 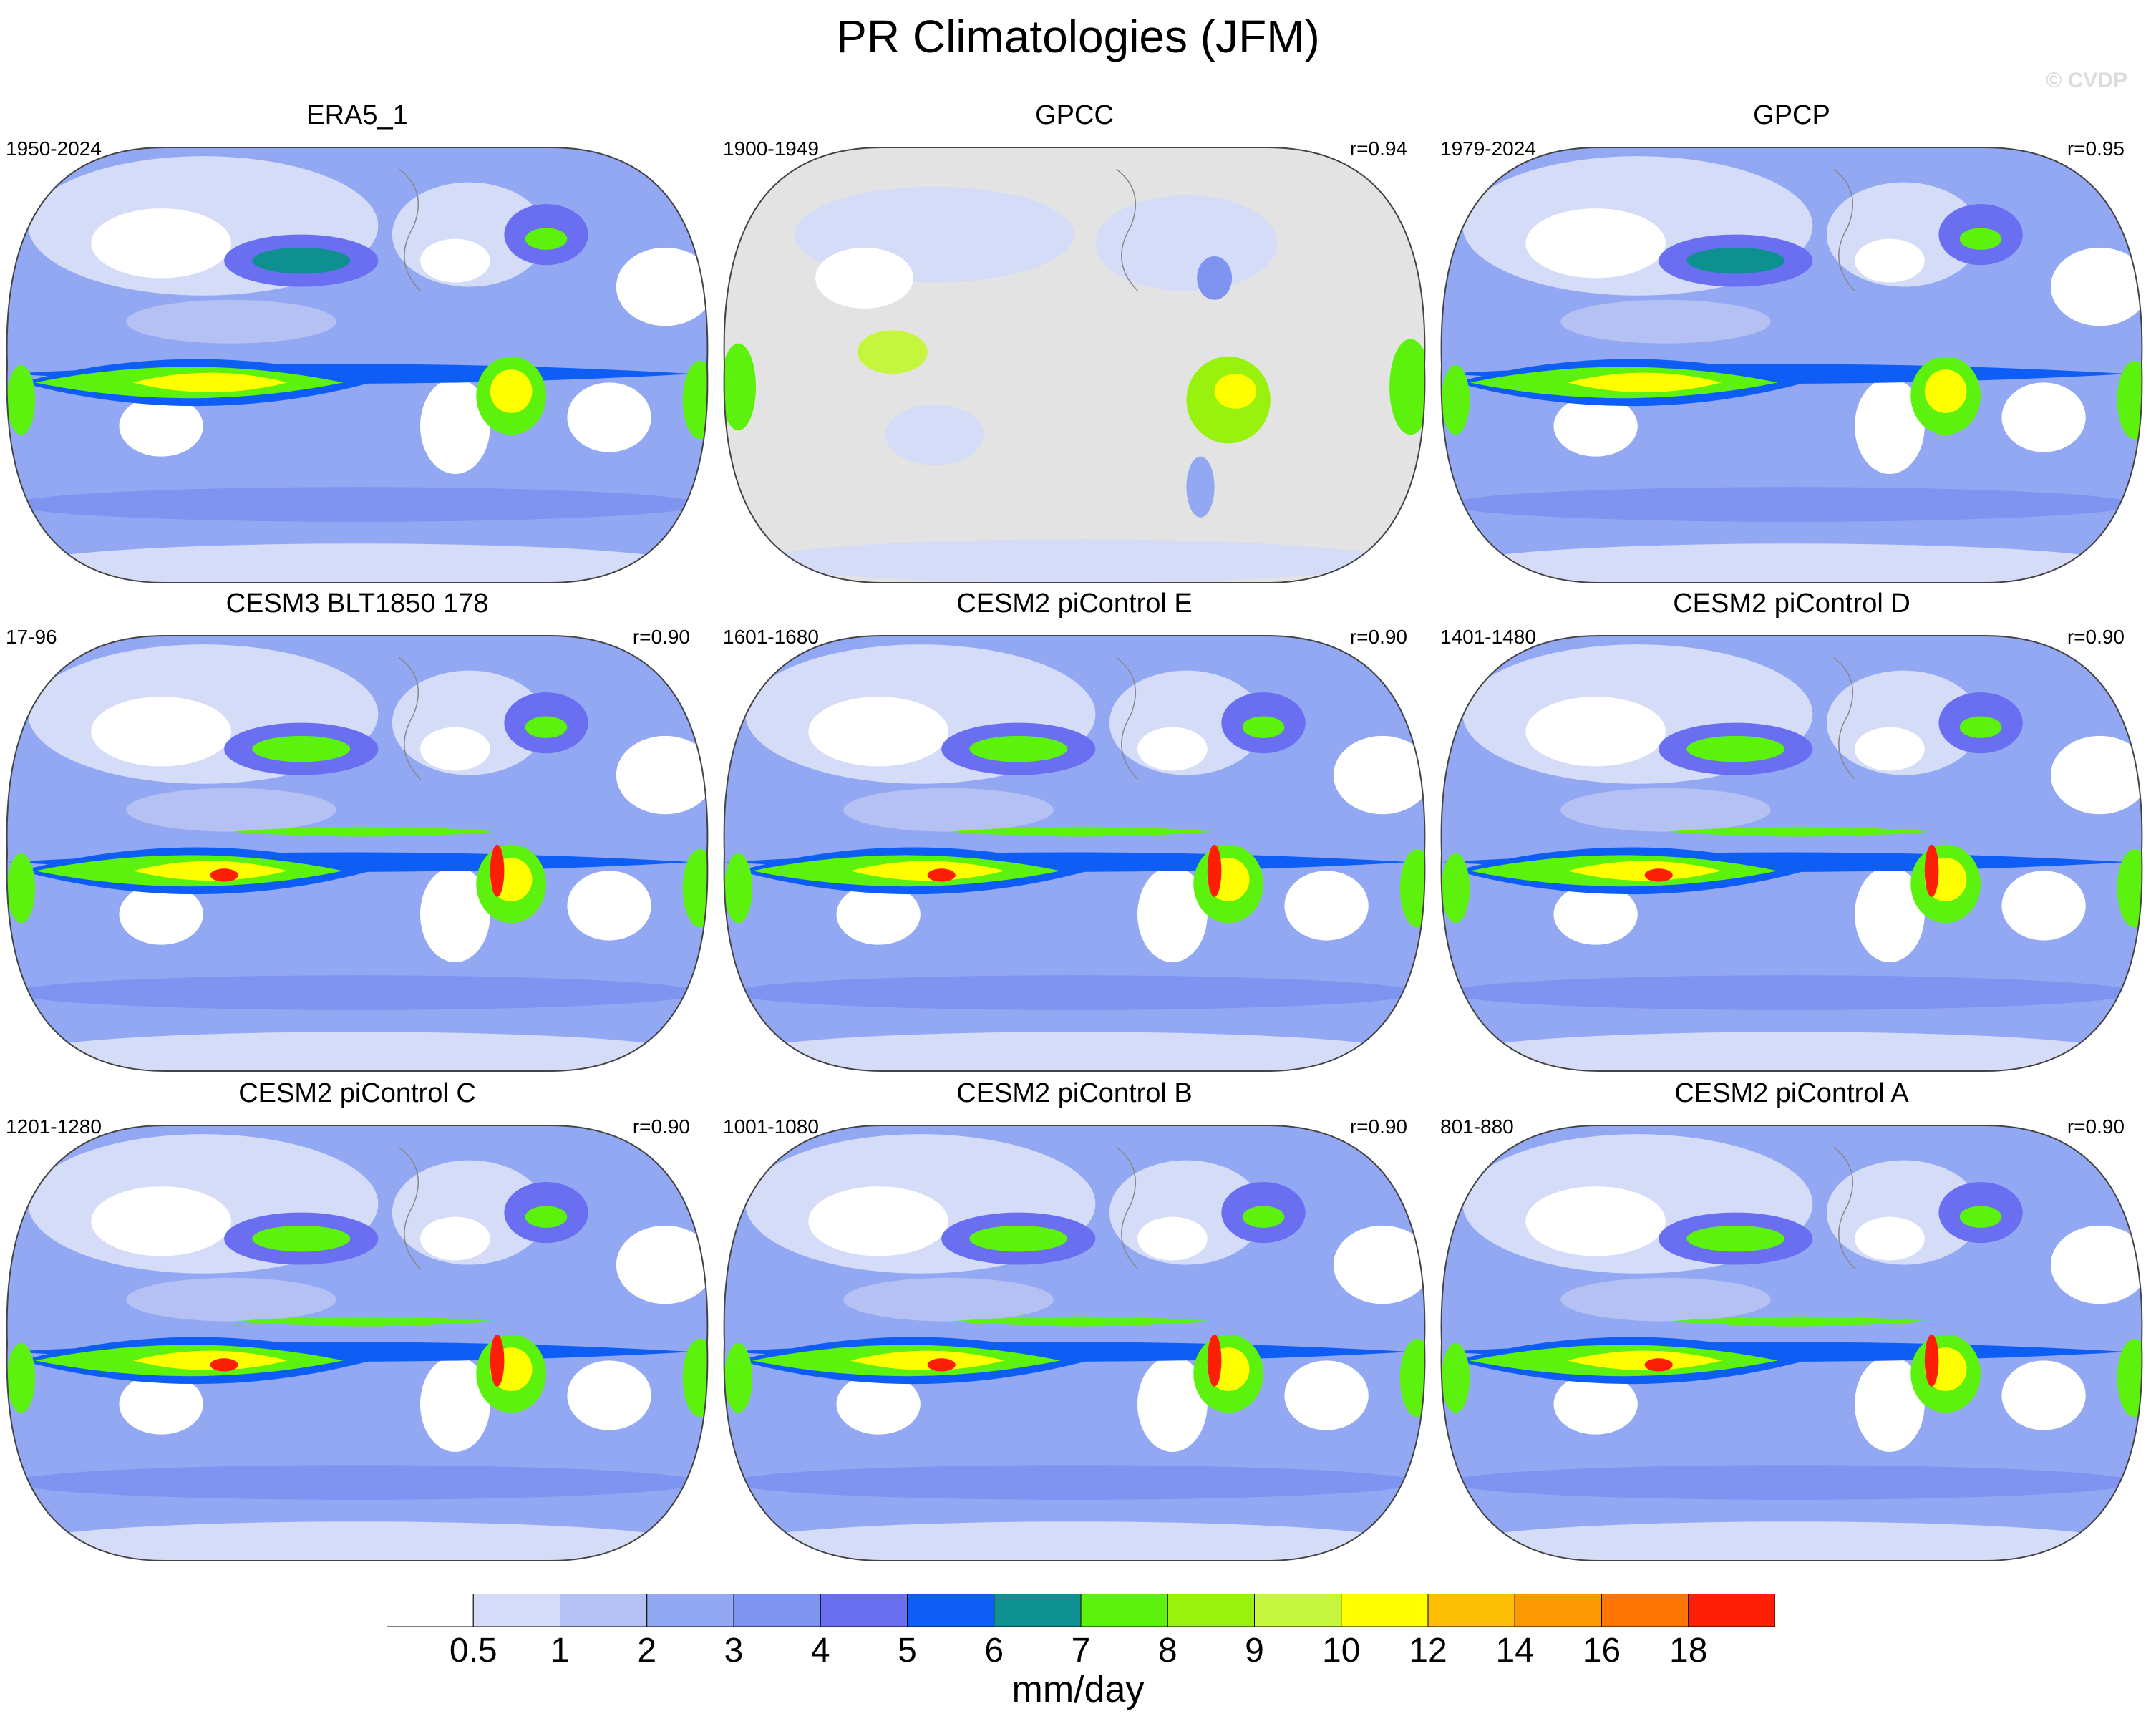 What do you see at coordinates (357, 115) in the screenshot?
I see `panel-title: ERA5_1` at bounding box center [357, 115].